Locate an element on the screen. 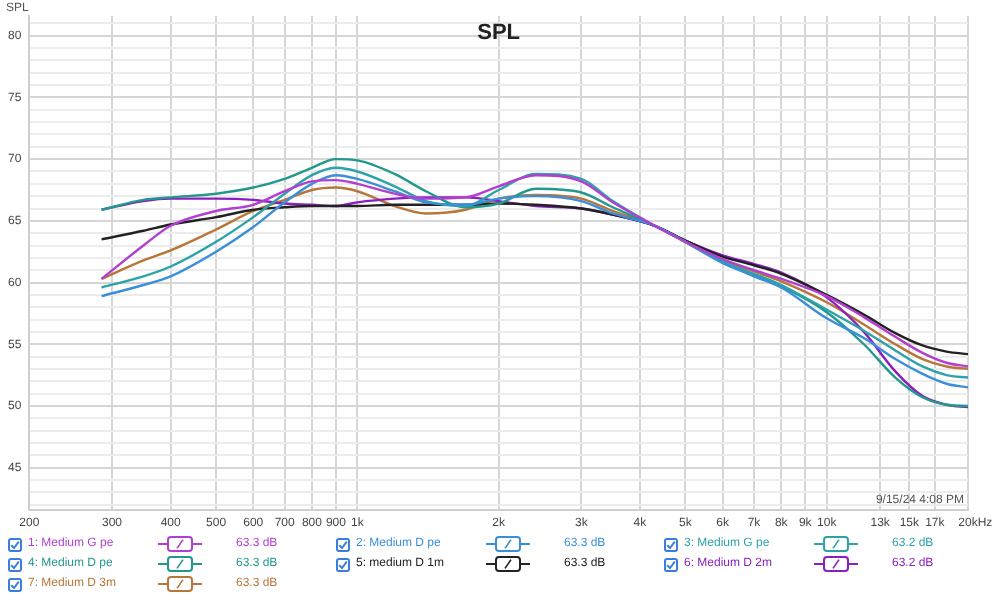  chart-title: SPL is located at coordinates (499, 33).